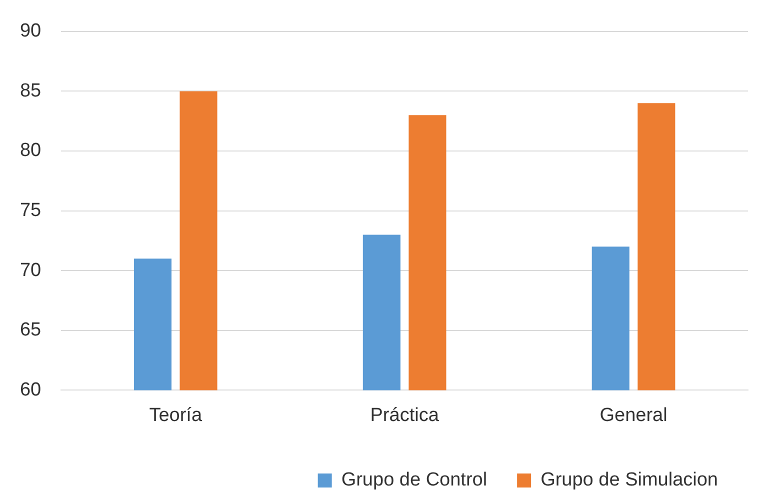 The image size is (758, 500). What do you see at coordinates (414, 480) in the screenshot?
I see `legend-label: Grupo de Control` at bounding box center [414, 480].